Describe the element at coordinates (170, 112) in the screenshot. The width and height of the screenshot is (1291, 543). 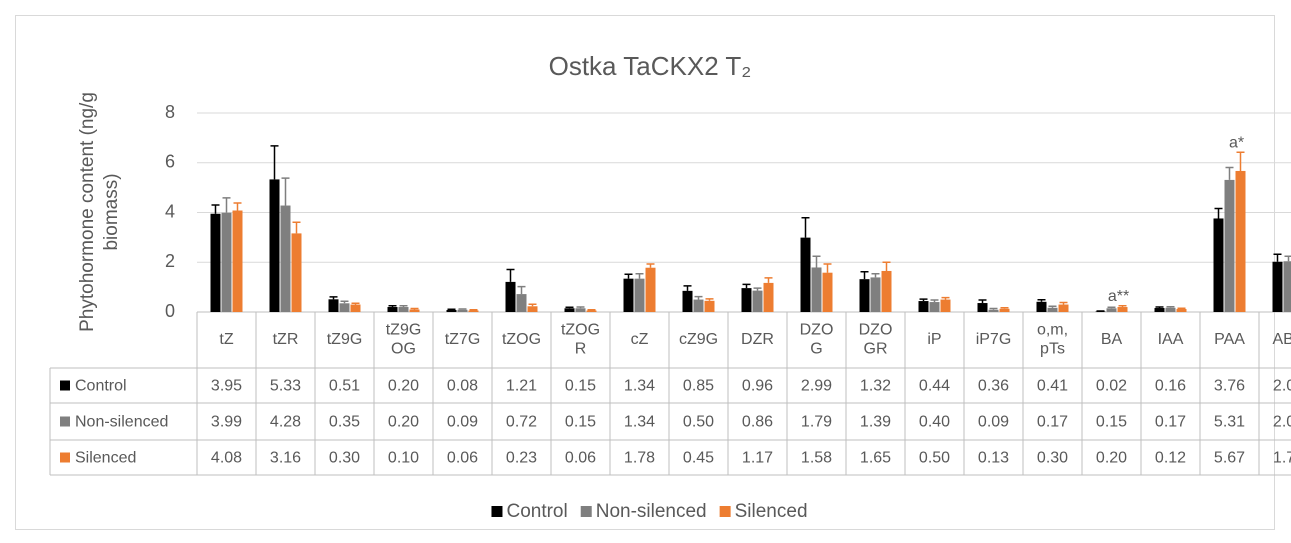
I see `y-tick-label: 8` at that location.